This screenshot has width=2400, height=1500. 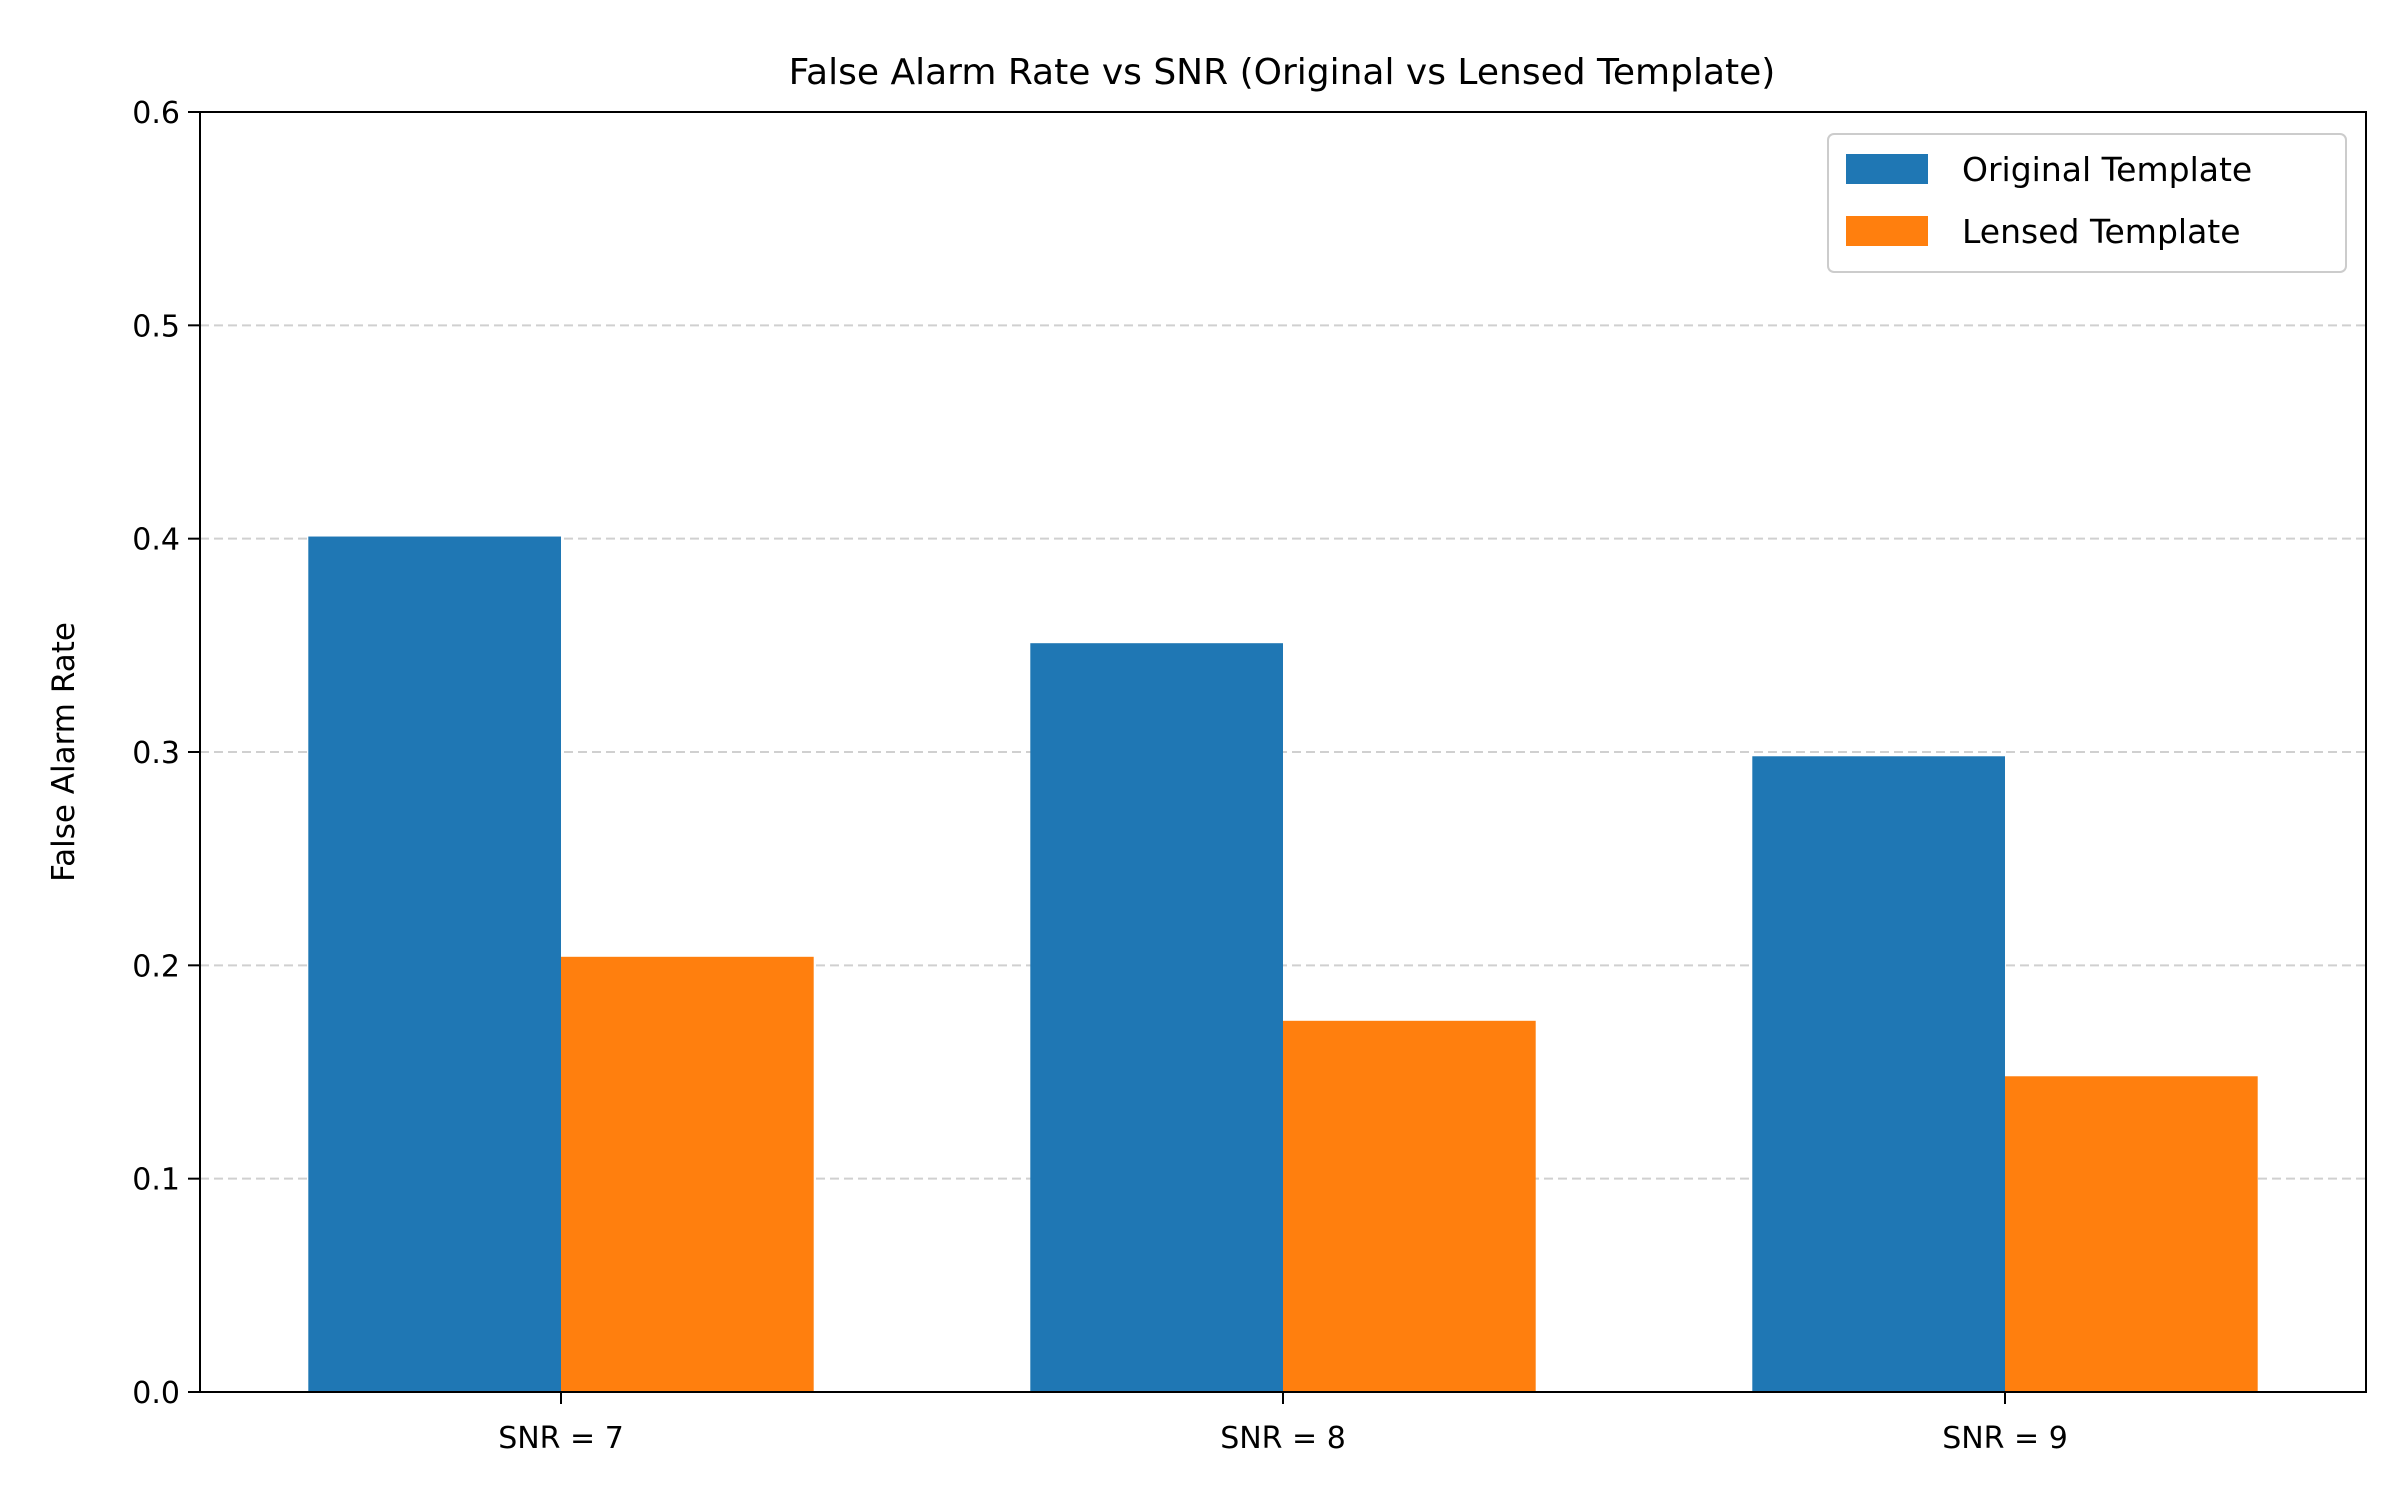 I want to click on y-tick-label-4: 0.4, so click(x=156, y=540).